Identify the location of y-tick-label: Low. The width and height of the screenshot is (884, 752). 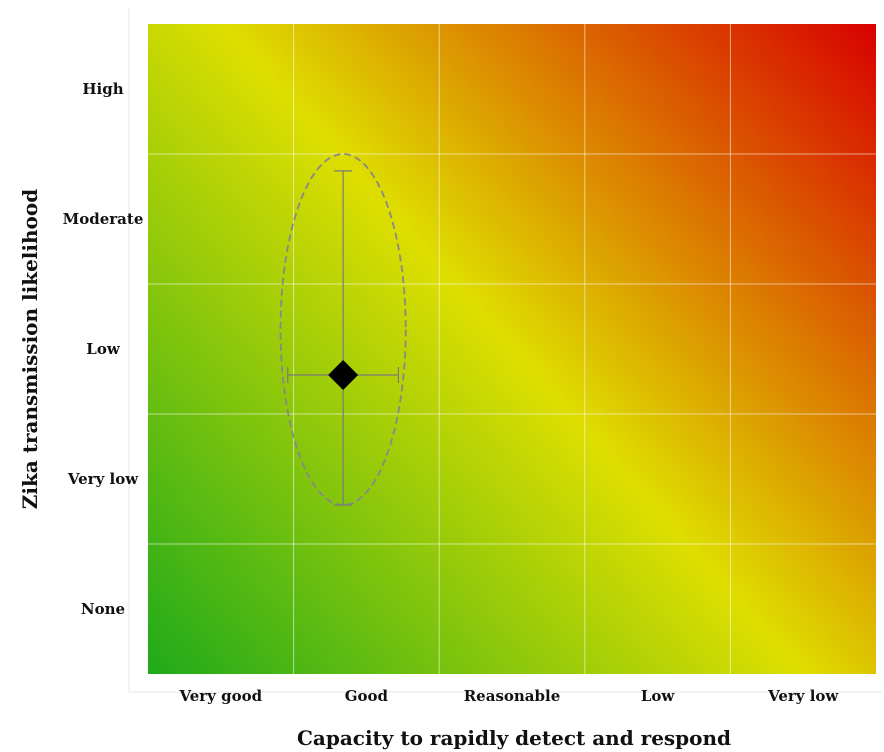
(103, 349).